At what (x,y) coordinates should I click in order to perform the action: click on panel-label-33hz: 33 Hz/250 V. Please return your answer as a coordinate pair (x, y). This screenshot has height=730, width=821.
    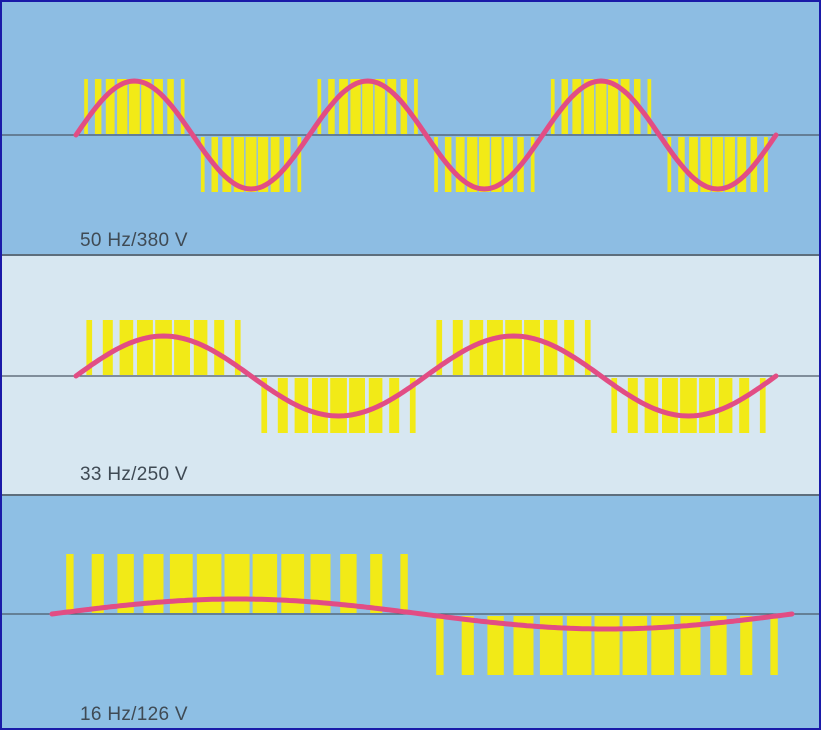
    Looking at the image, I should click on (134, 474).